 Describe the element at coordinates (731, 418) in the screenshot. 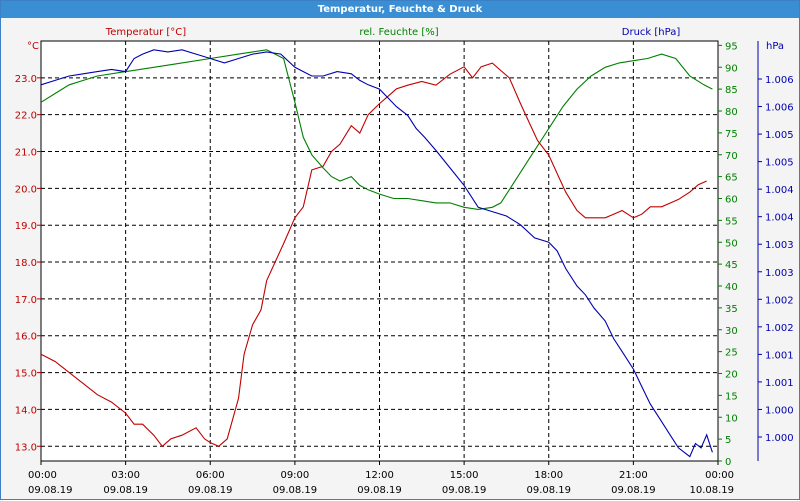

I see `humidity-axis-tick-label: 10` at that location.